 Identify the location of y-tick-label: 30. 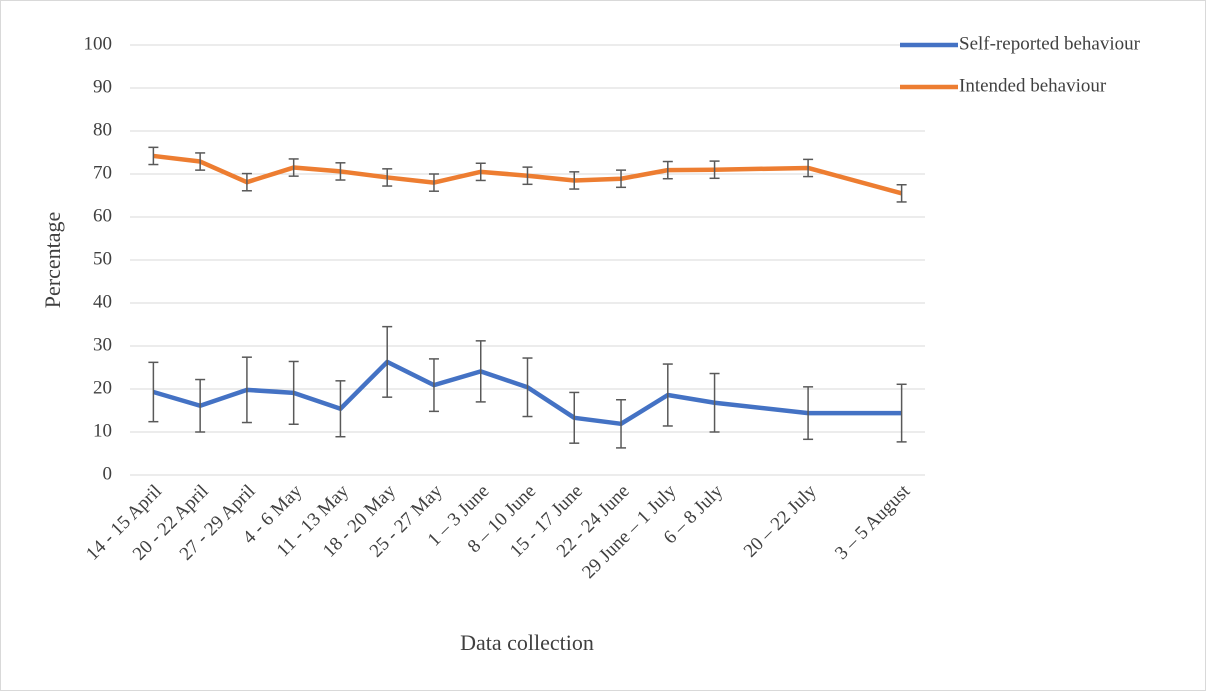
(102, 344).